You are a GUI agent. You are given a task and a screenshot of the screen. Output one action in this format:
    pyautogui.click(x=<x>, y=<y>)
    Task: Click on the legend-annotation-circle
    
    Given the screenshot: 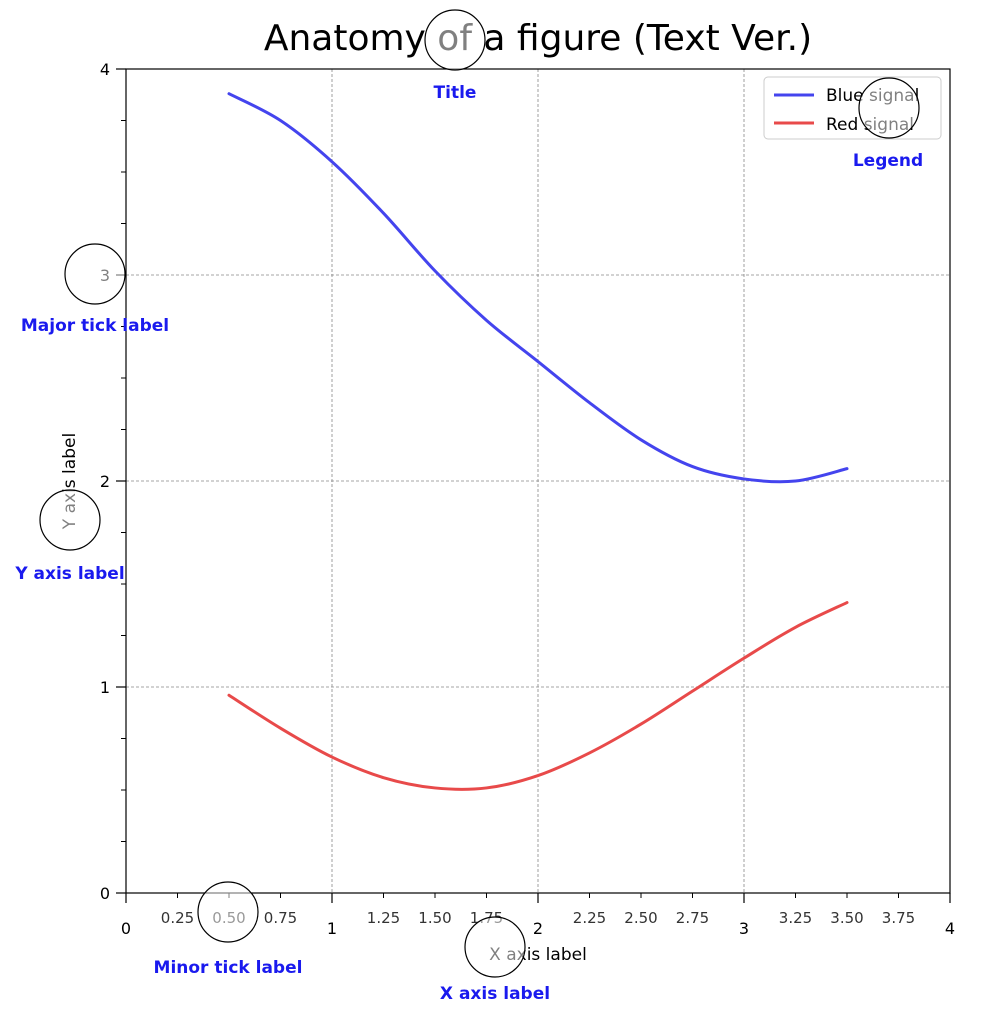 What is the action you would take?
    pyautogui.click(x=889, y=108)
    